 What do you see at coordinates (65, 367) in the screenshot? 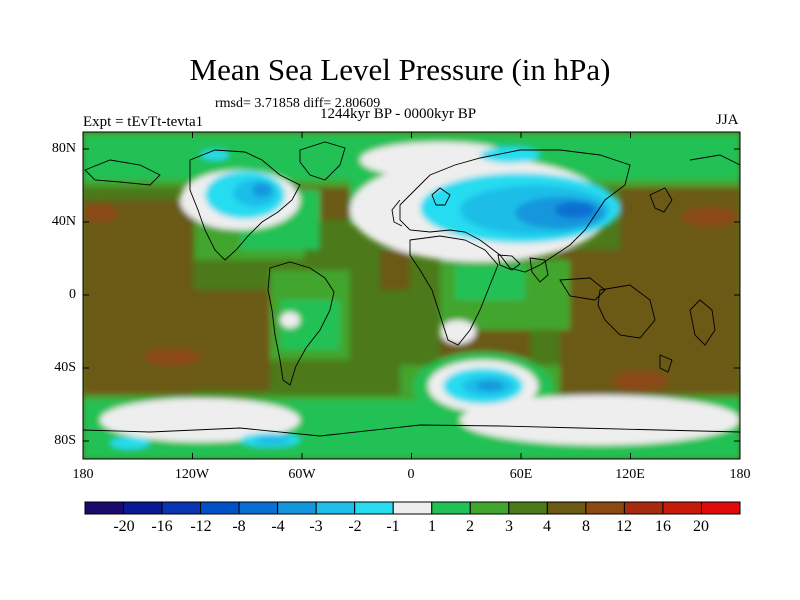
I see `lat-label-40s: 40S` at bounding box center [65, 367].